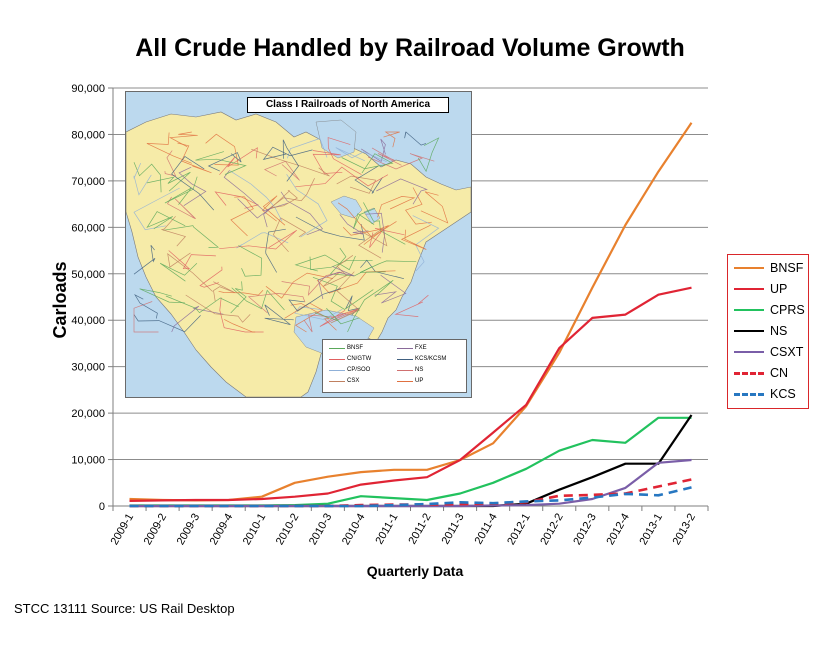 This screenshot has width=820, height=658. I want to click on y-tick-label: 30,000, so click(88, 368).